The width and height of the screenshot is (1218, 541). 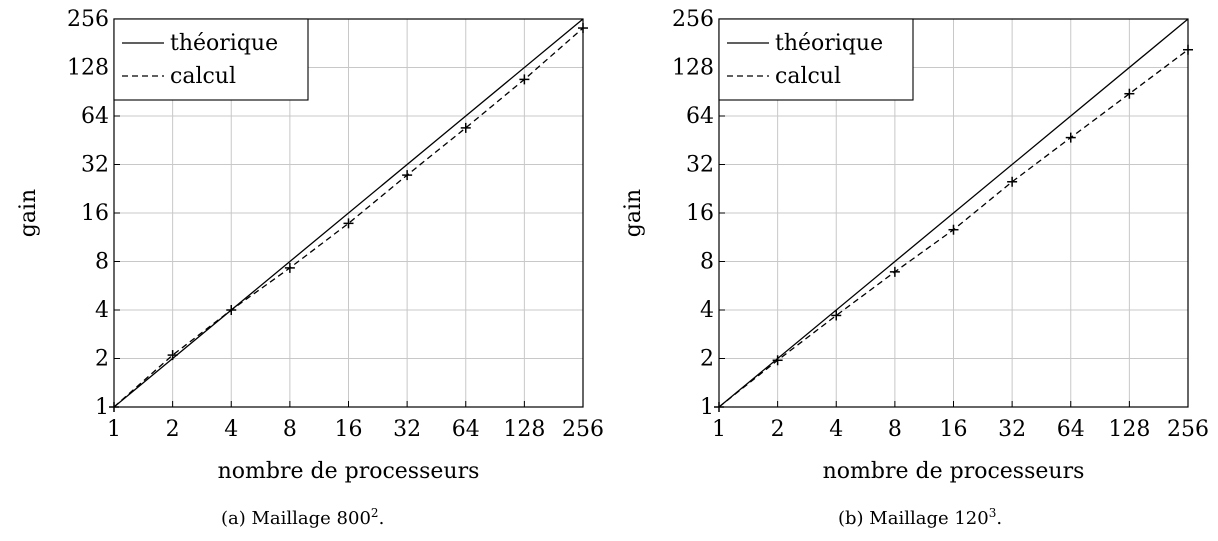 I want to click on caption-b-suffix: ., so click(x=999, y=518).